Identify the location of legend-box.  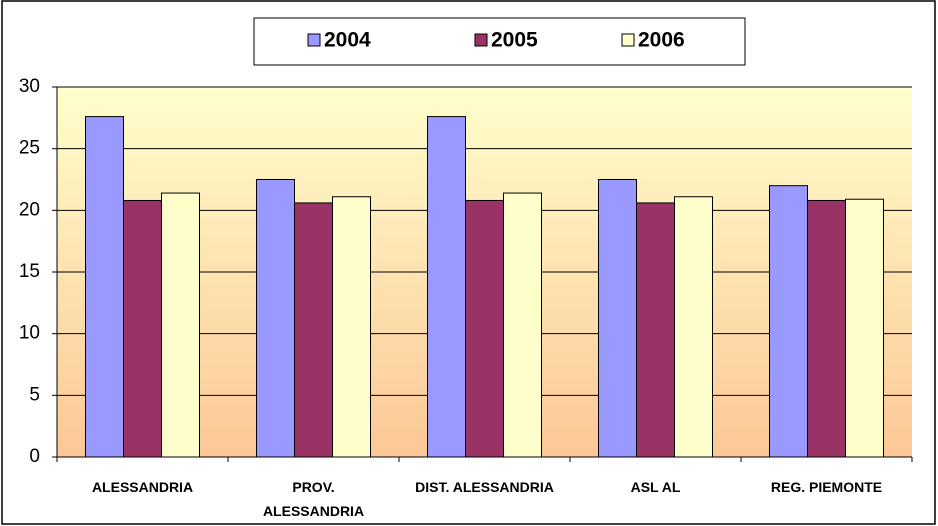
(499, 41).